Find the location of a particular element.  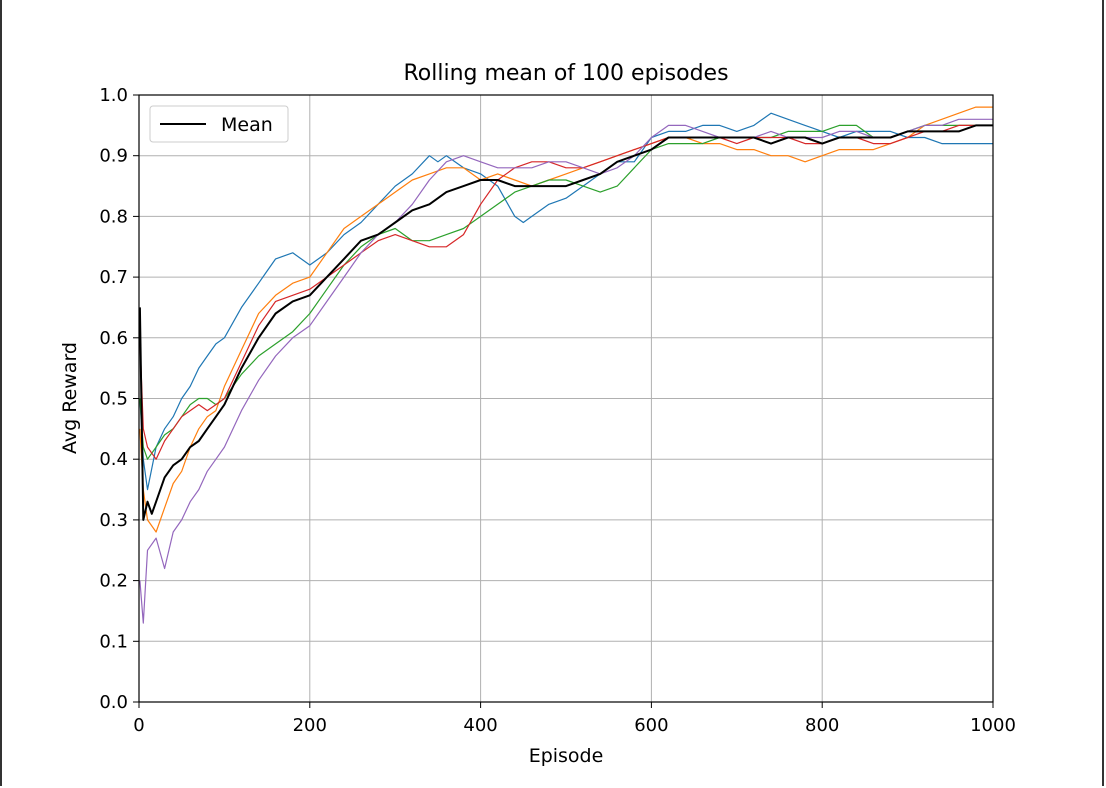

y-tick-label: 0.0 is located at coordinates (113, 702).